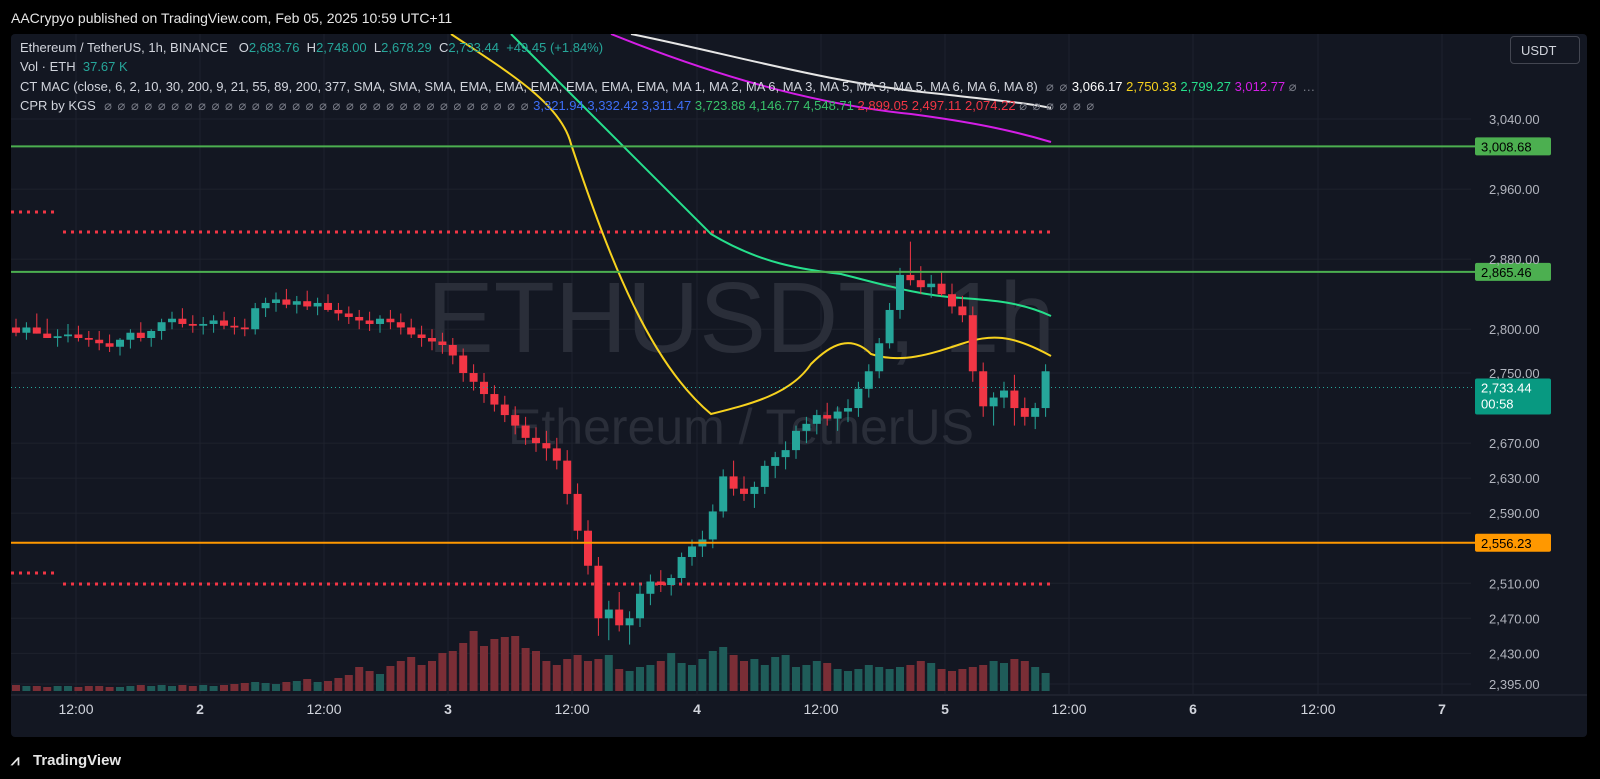 The width and height of the screenshot is (1600, 779). Describe the element at coordinates (124, 47) in the screenshot. I see `symbol-label: Ethereum / TetherUS, 1h, BINANCE` at that location.